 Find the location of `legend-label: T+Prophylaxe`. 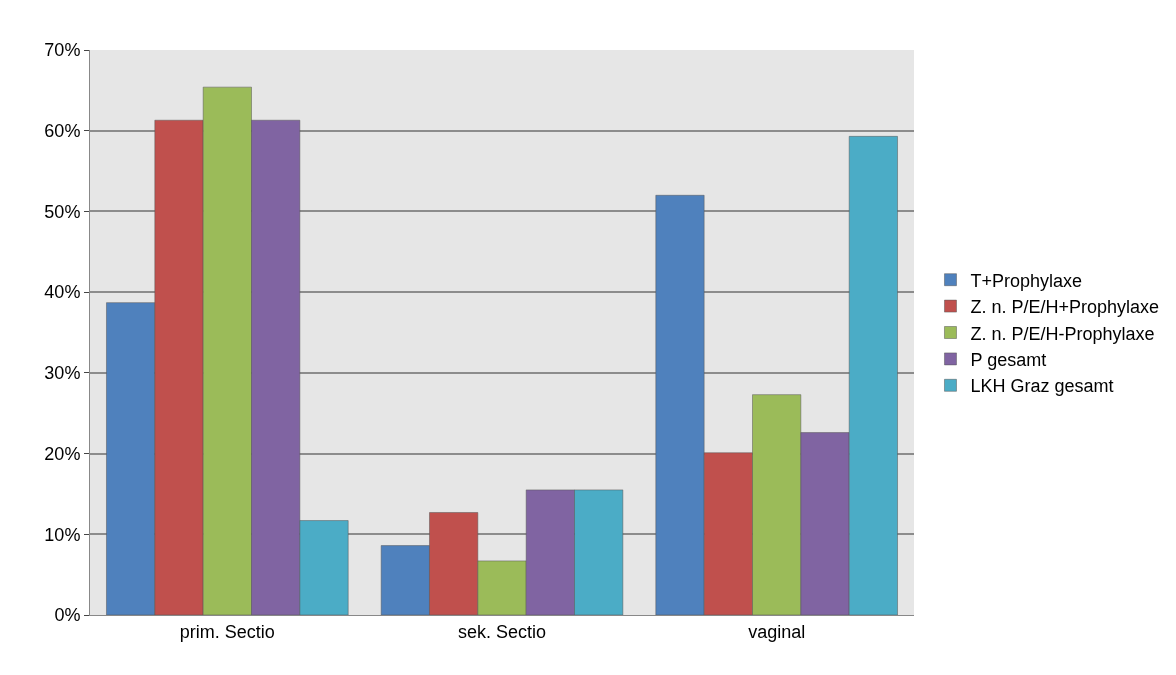

legend-label: T+Prophylaxe is located at coordinates (1026, 280).